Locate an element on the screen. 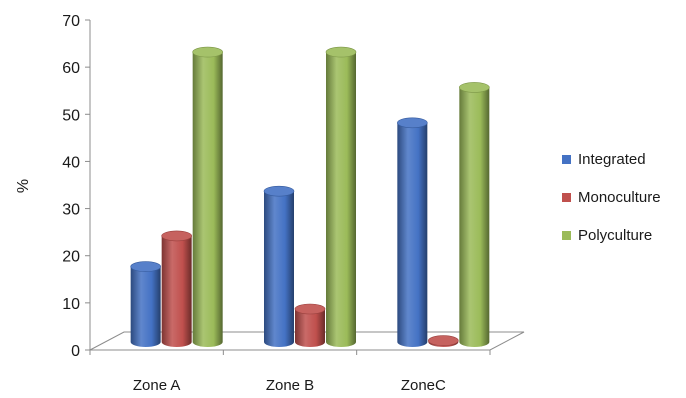  y-tick-label: 10 is located at coordinates (71, 304).